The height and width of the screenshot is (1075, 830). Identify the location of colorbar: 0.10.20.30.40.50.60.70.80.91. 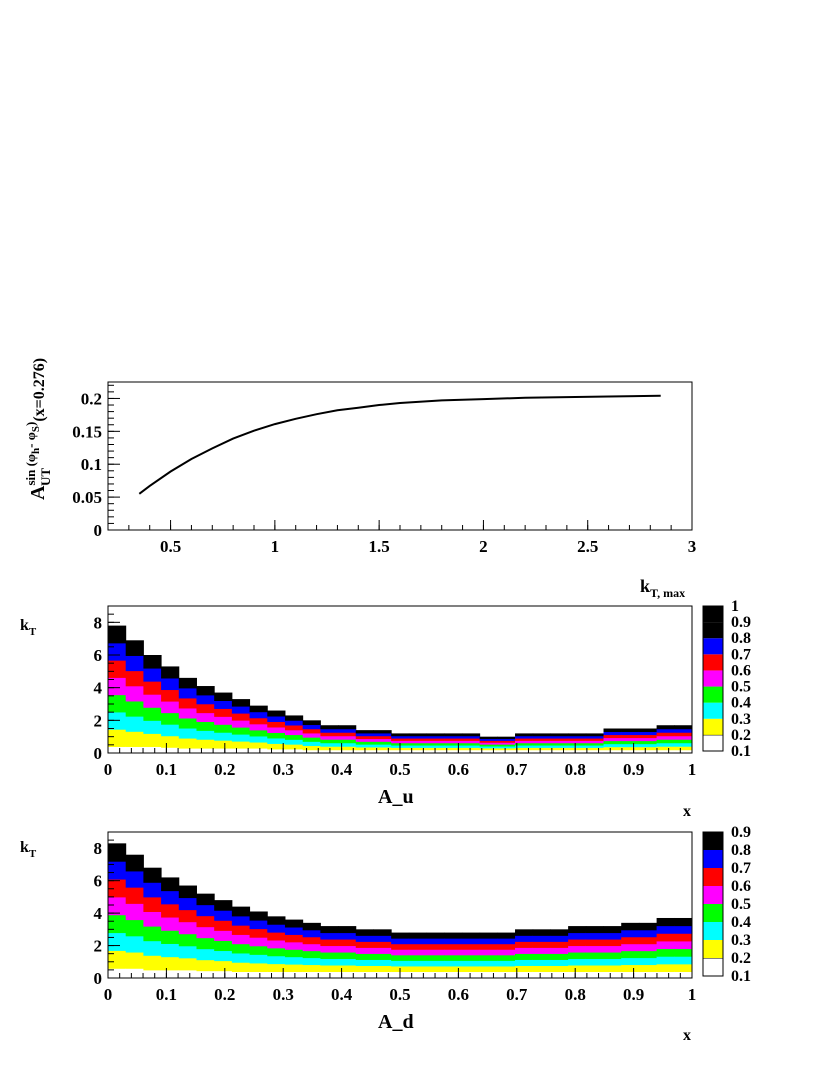
(726, 679).